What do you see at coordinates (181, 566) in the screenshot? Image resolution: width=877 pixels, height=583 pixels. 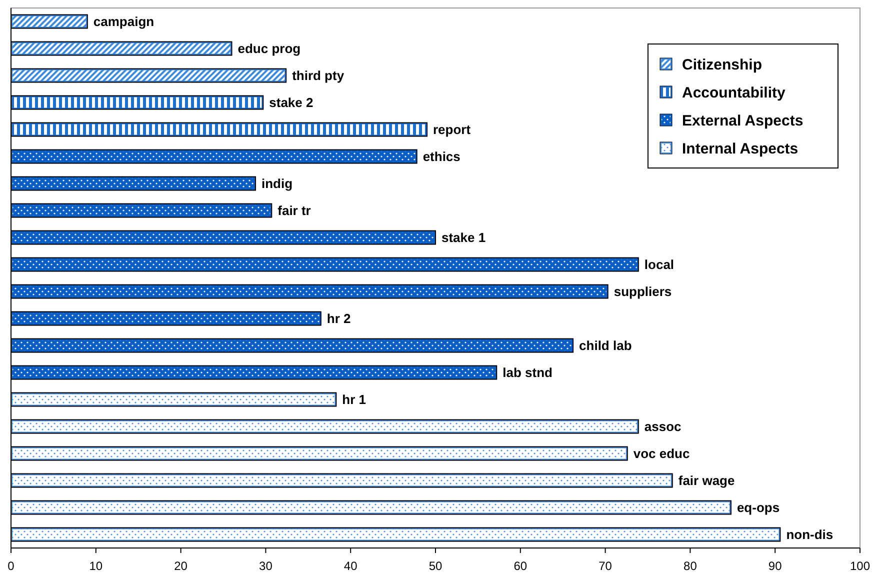 I see `x-tick-label: 20` at bounding box center [181, 566].